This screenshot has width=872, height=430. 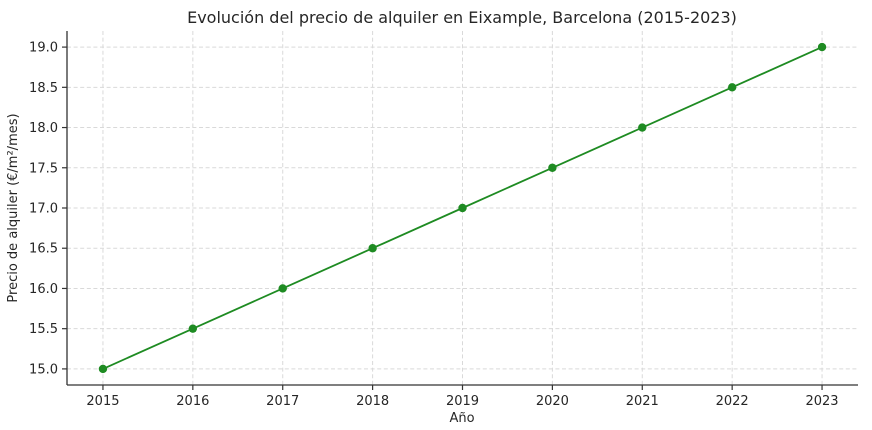 What do you see at coordinates (43, 209) in the screenshot?
I see `y-tick-label: 17.0` at bounding box center [43, 209].